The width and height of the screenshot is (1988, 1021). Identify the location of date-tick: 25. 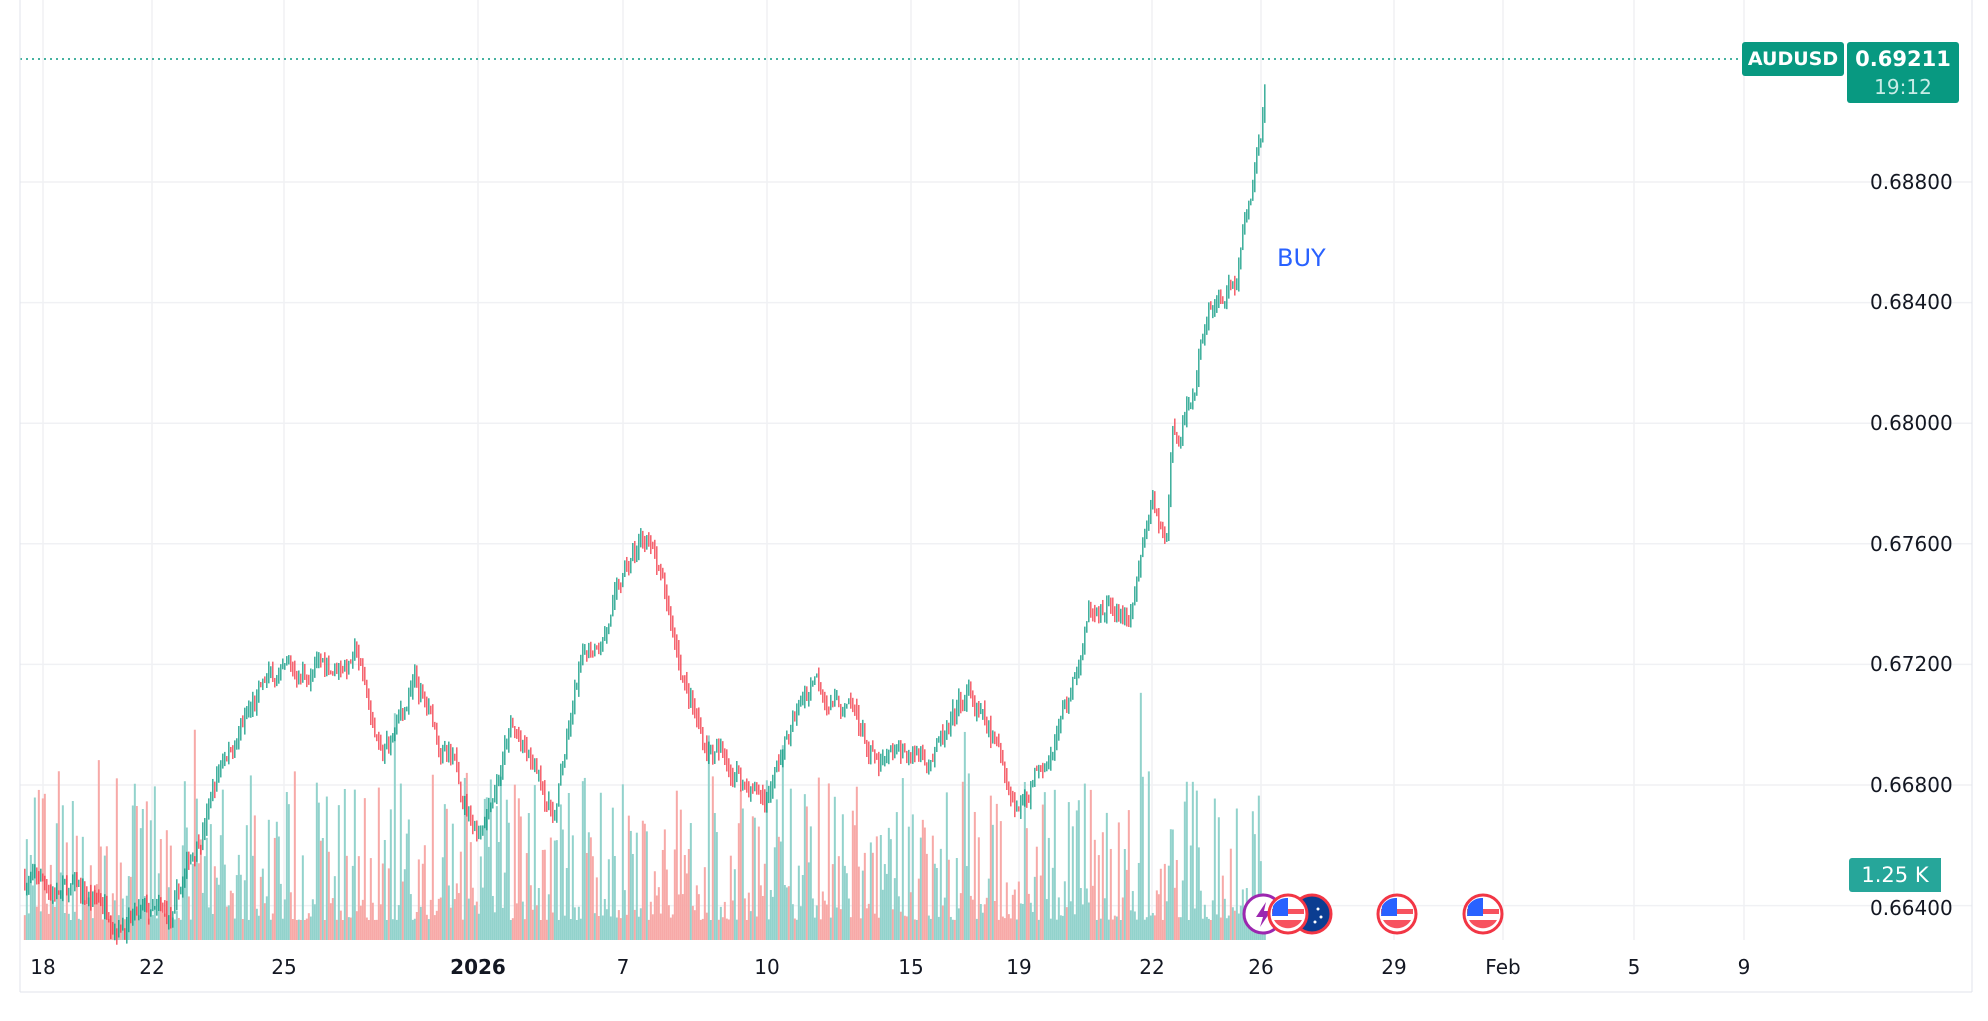
(283, 967).